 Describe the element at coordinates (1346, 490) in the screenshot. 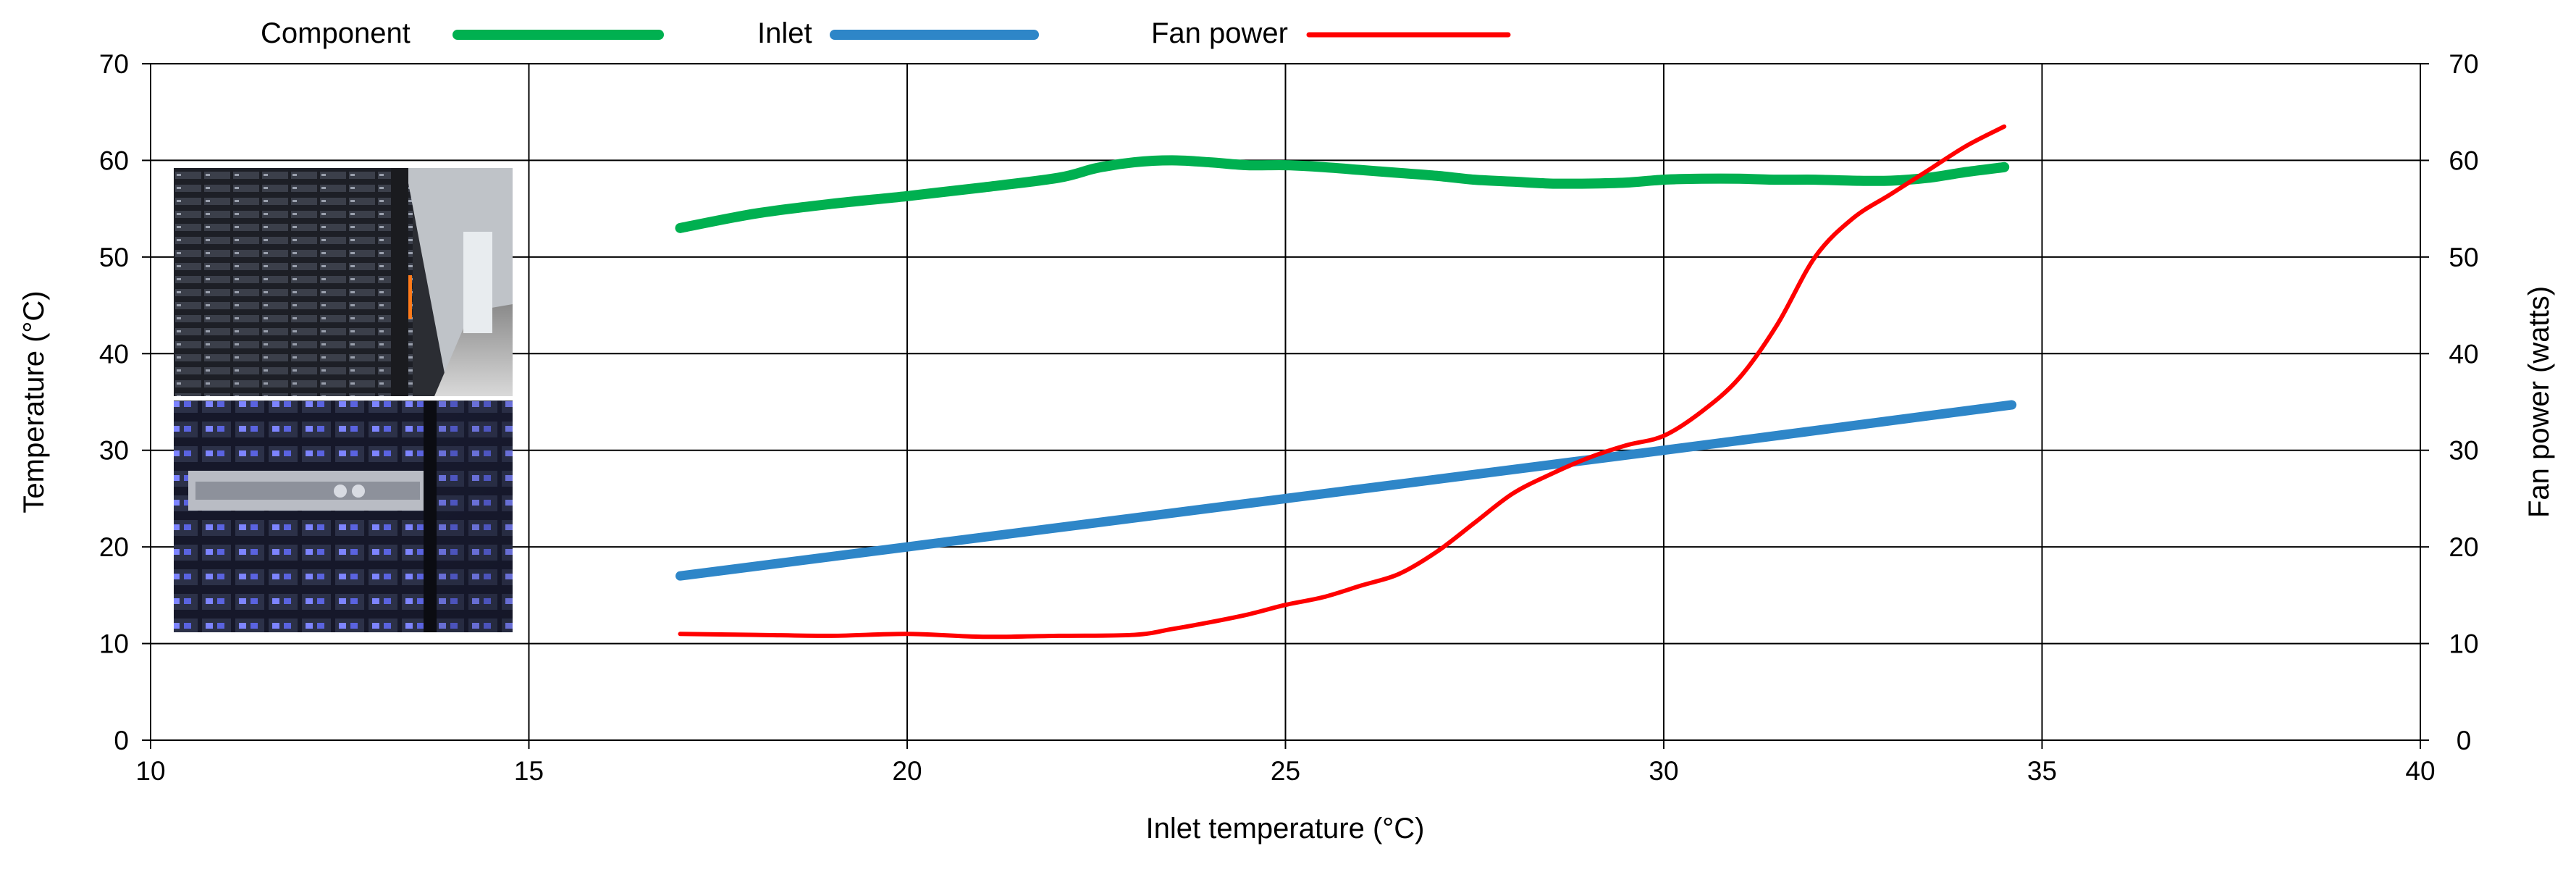

I see `series-line-inlet` at that location.